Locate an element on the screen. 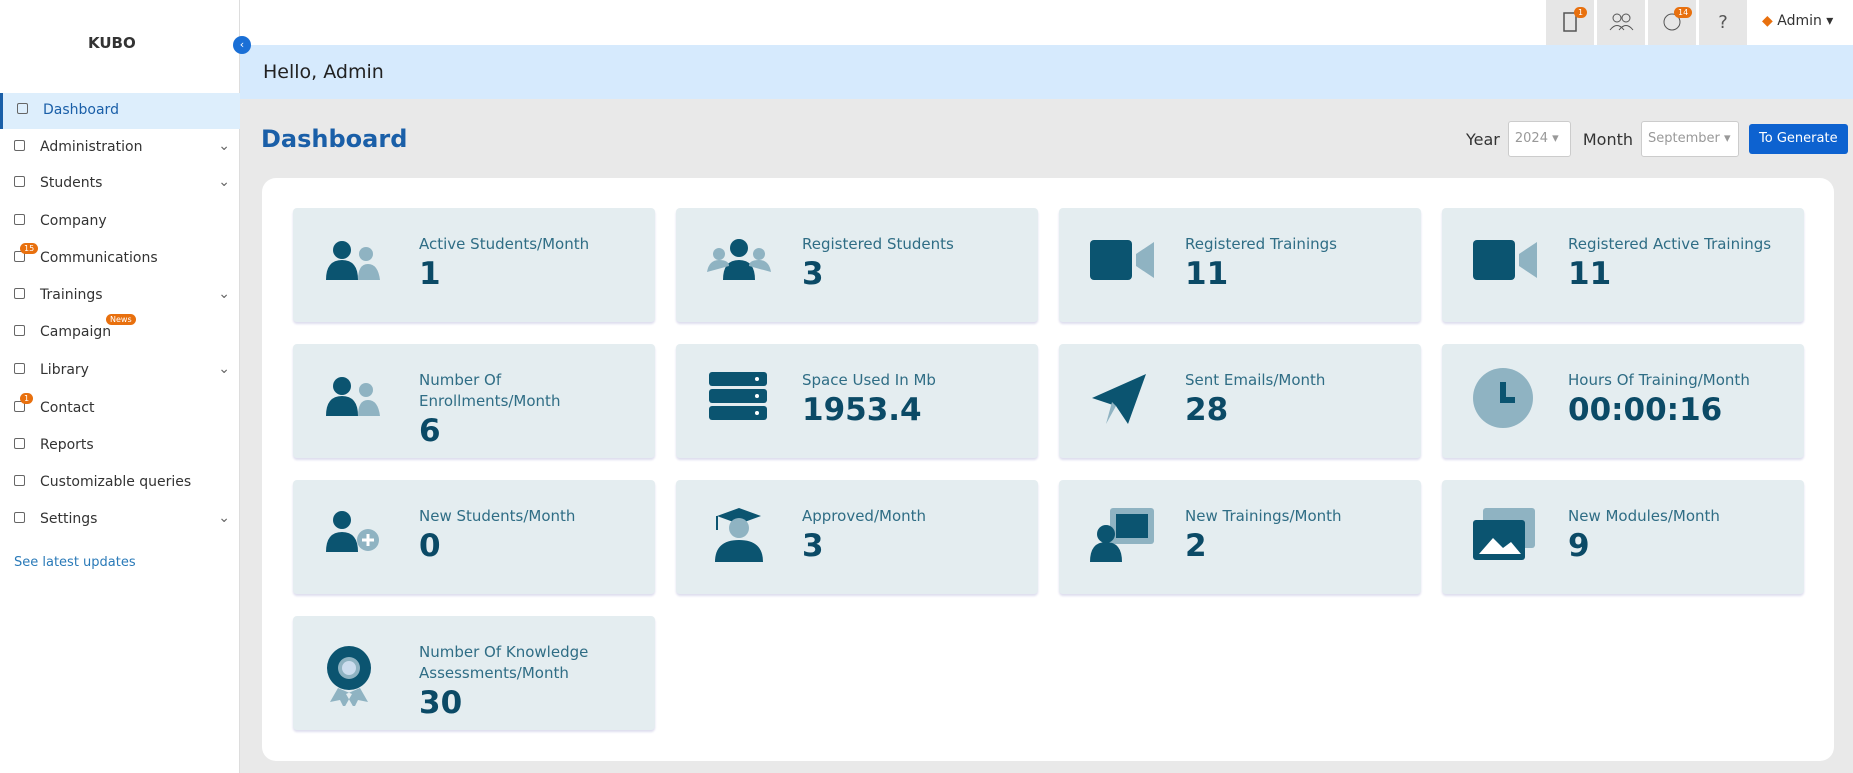 The image size is (1853, 773). stat-card: Number Of Knowledge Assessments/Month 30 is located at coordinates (474, 673).